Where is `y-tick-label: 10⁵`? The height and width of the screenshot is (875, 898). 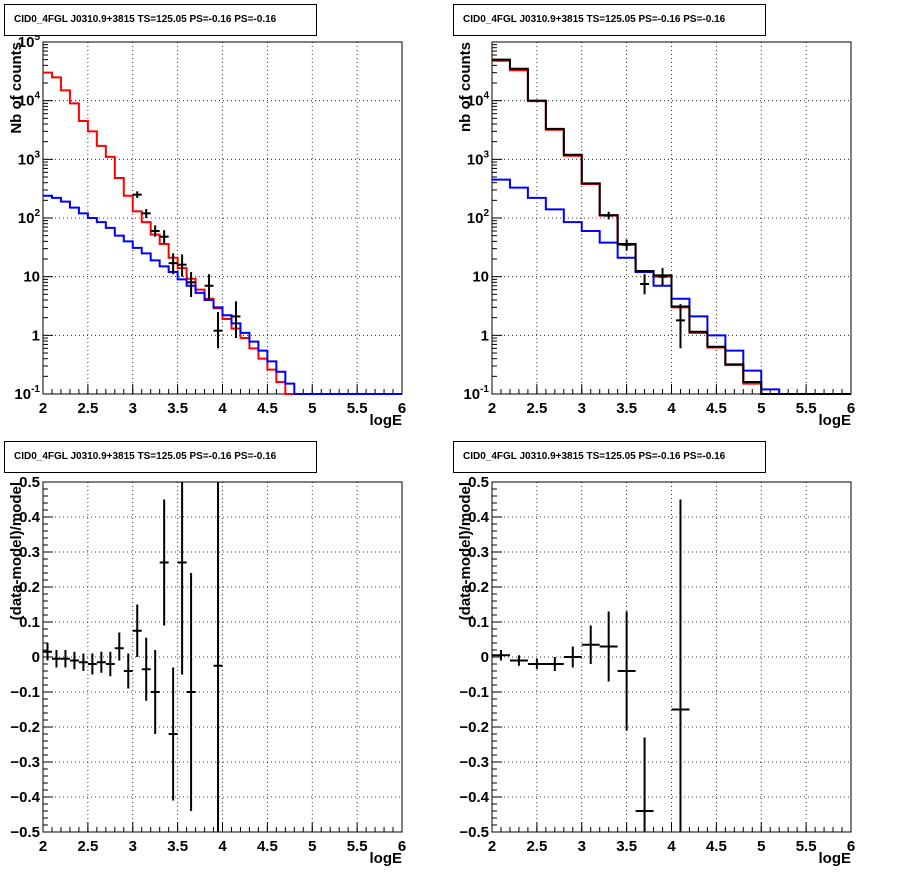
y-tick-label: 10⁵ is located at coordinates (29, 41).